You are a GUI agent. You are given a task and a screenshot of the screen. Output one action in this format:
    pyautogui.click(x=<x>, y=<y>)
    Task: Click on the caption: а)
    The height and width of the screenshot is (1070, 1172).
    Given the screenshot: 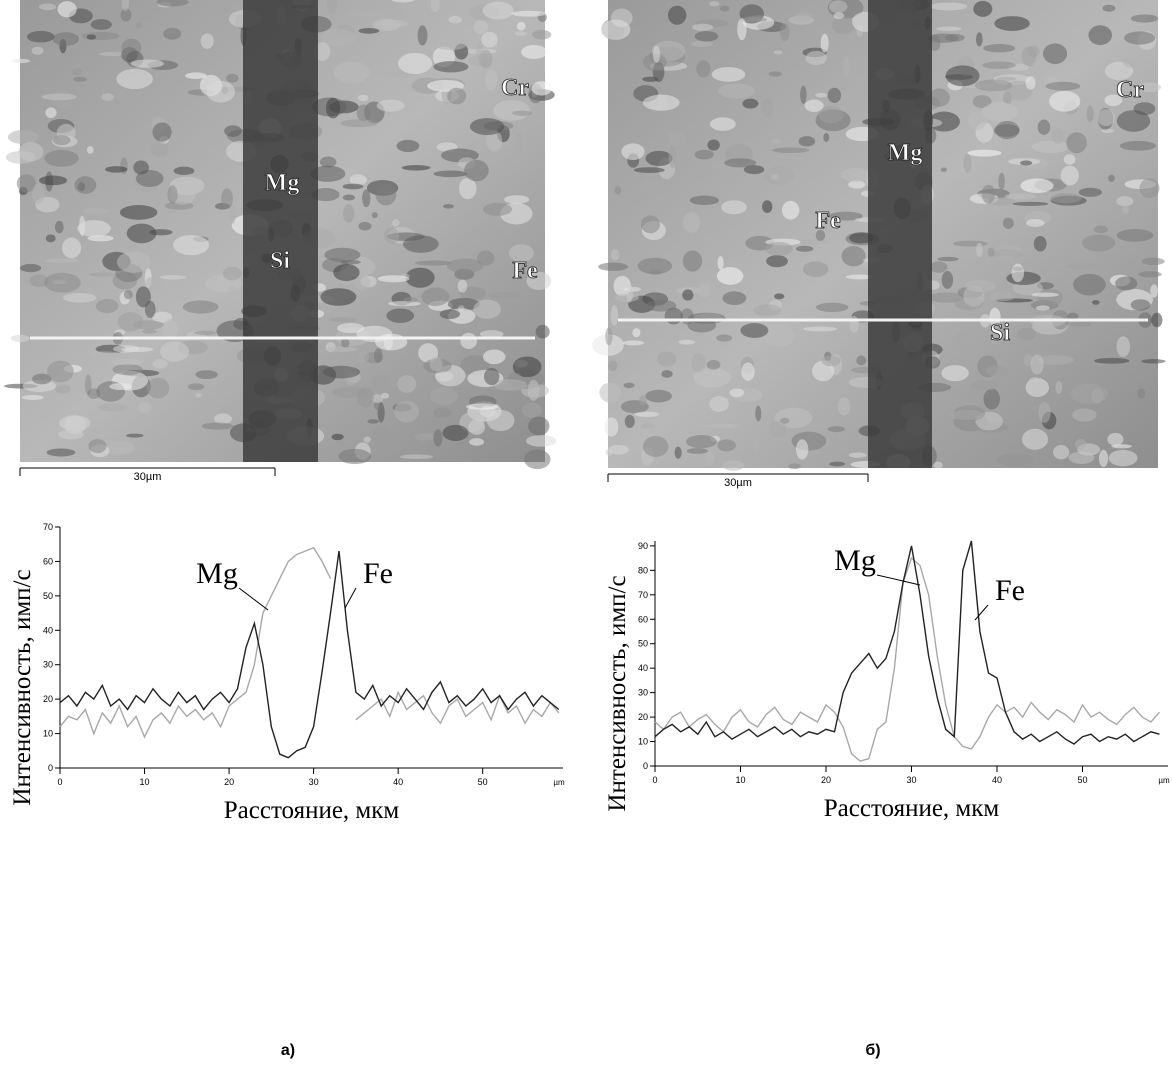 What is the action you would take?
    pyautogui.click(x=288, y=1050)
    